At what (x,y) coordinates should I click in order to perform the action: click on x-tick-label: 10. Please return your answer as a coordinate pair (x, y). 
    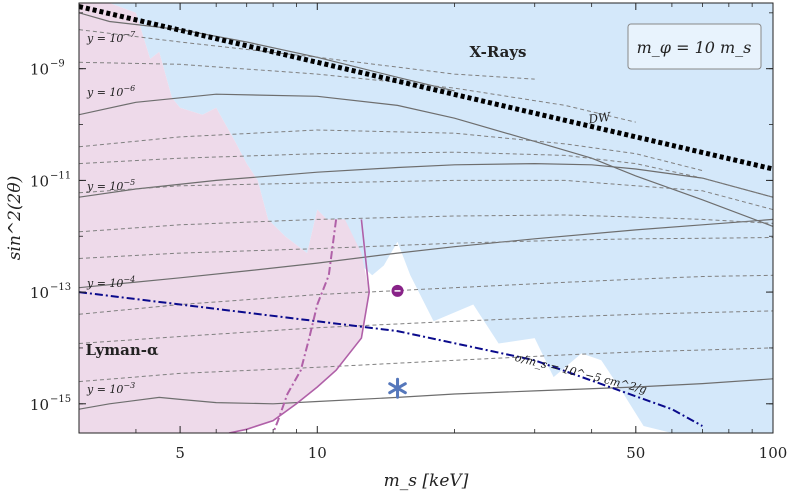
    Looking at the image, I should click on (317, 453).